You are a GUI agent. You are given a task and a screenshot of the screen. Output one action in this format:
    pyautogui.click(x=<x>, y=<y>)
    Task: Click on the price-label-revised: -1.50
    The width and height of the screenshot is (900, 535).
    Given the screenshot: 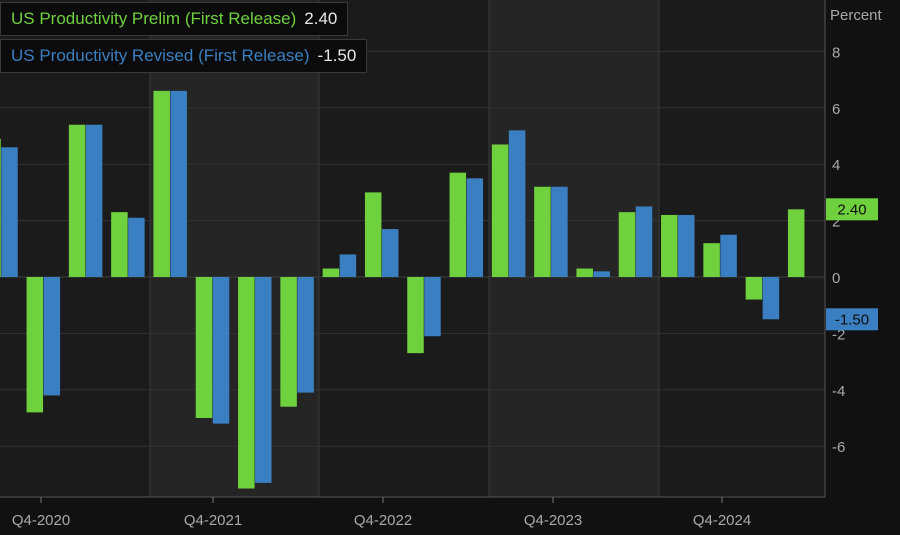 What is the action you would take?
    pyautogui.click(x=852, y=319)
    